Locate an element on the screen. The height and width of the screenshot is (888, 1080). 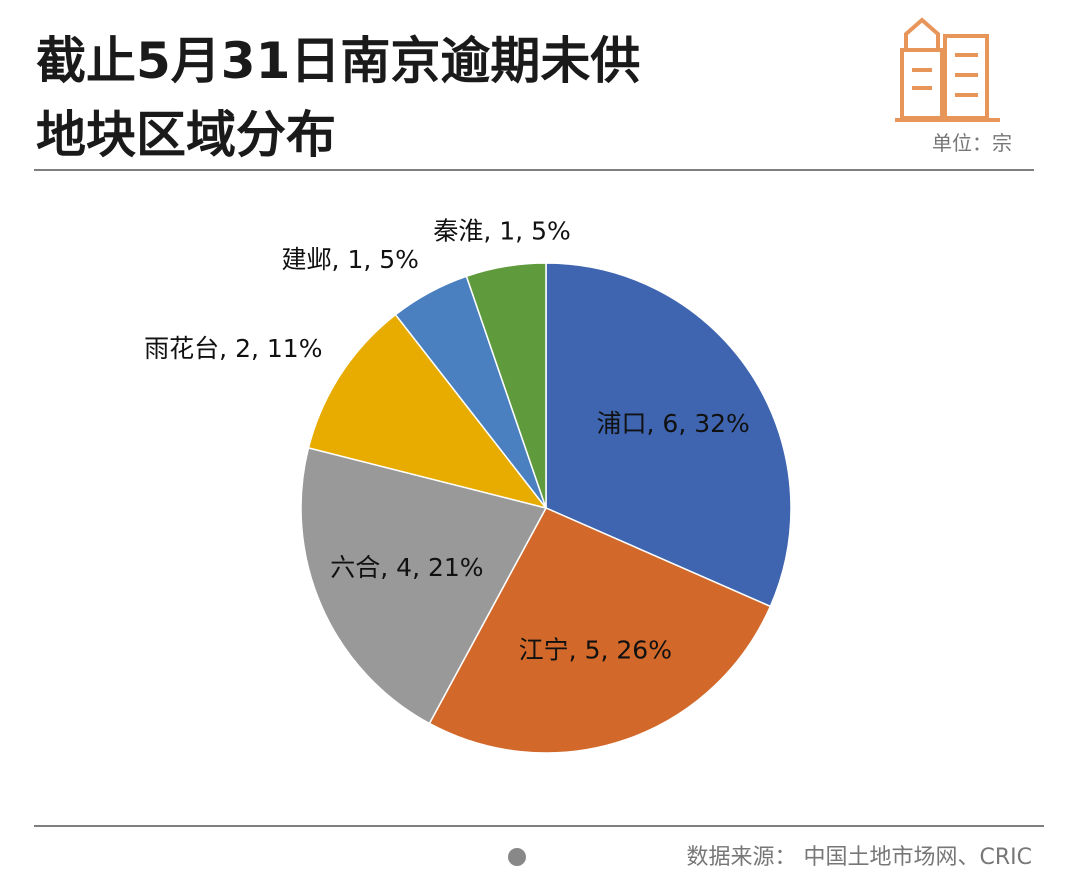
label-percent: 26% is located at coordinates (644, 650).